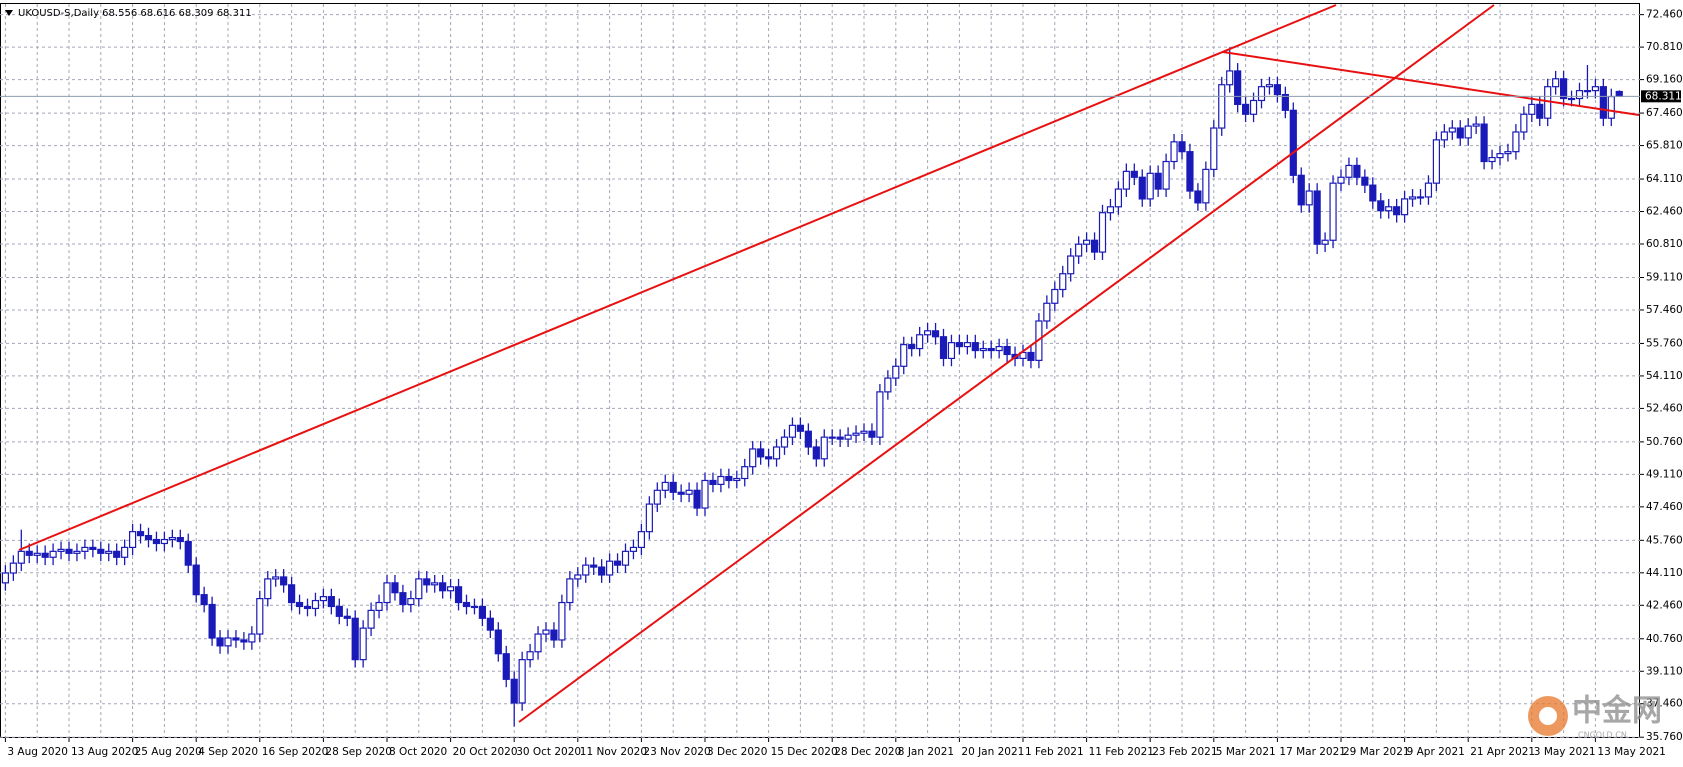 The height and width of the screenshot is (767, 1683). Describe the element at coordinates (1664, 376) in the screenshot. I see `y-tick-label: 54.110` at that location.